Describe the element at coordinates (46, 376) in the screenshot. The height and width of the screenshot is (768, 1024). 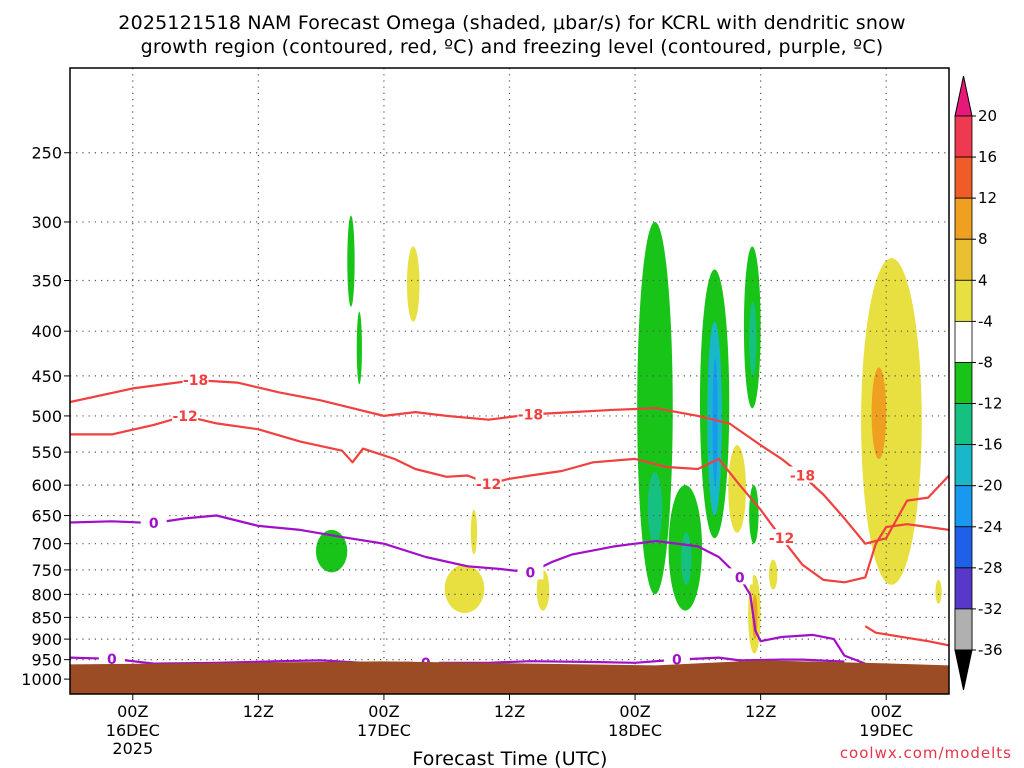
I see `y-tick-label-450: 450` at that location.